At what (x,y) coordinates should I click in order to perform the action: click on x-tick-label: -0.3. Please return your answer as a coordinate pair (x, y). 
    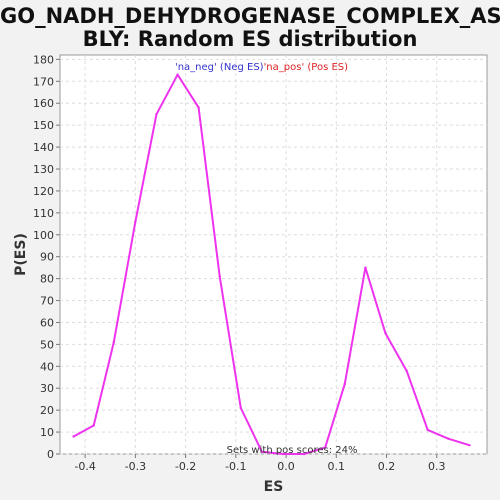
    Looking at the image, I should click on (135, 466).